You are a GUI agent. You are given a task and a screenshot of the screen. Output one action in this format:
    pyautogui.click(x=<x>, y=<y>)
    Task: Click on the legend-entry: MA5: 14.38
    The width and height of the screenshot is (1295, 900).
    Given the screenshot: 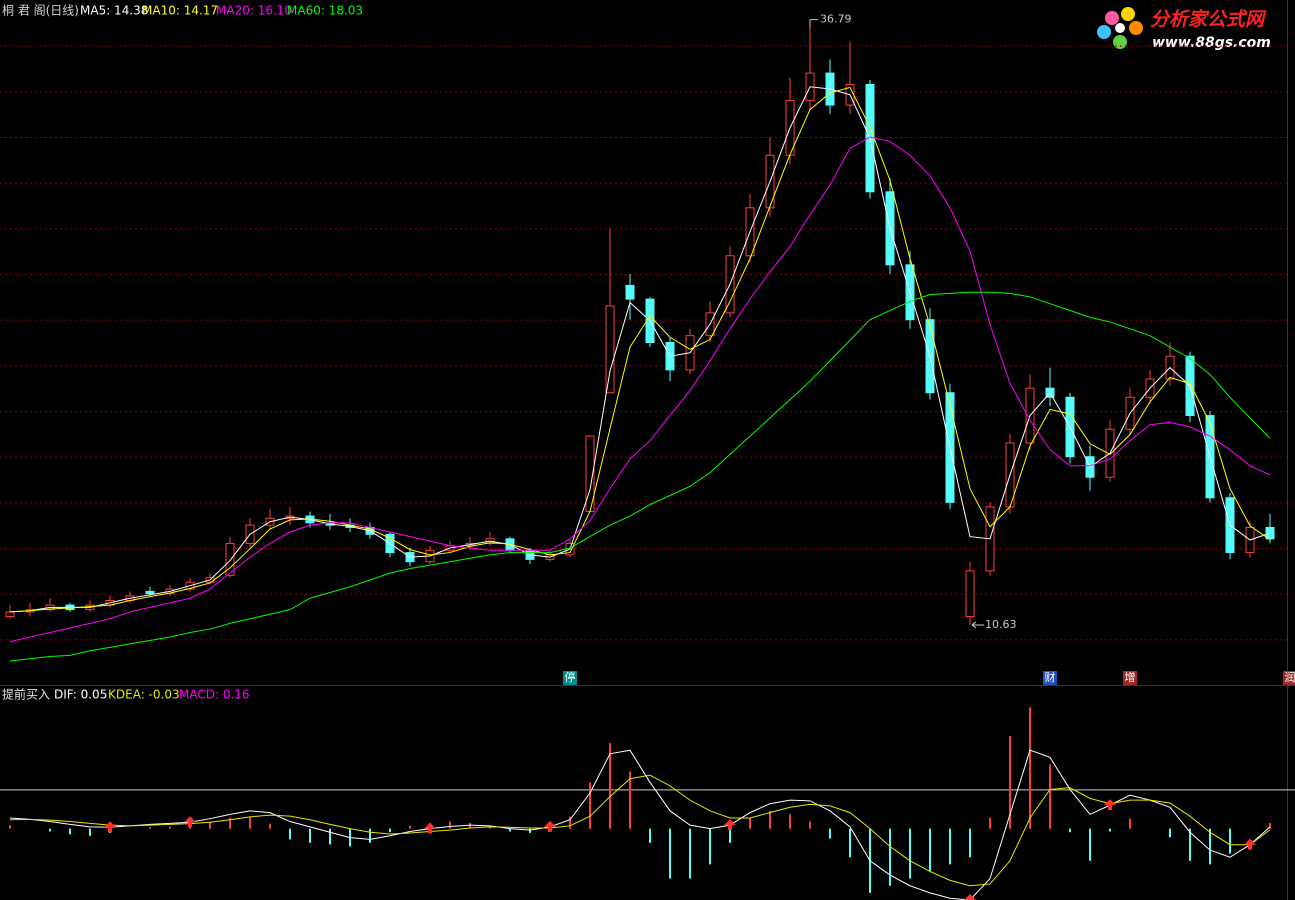 What is the action you would take?
    pyautogui.click(x=114, y=11)
    